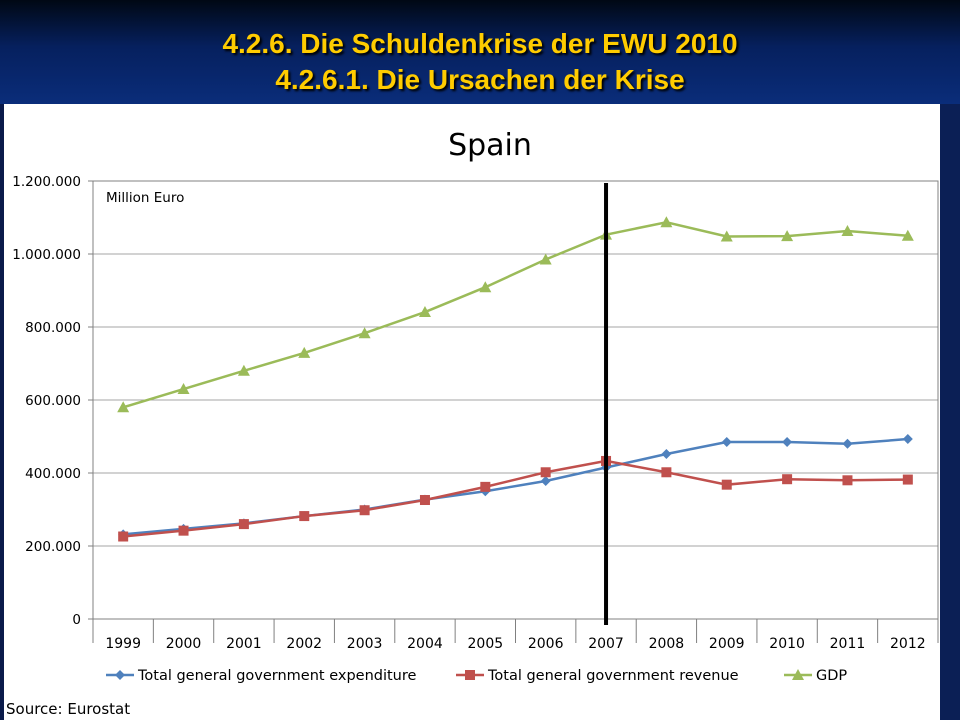 This screenshot has height=720, width=960. I want to click on x-tick-label: 2011, so click(848, 644).